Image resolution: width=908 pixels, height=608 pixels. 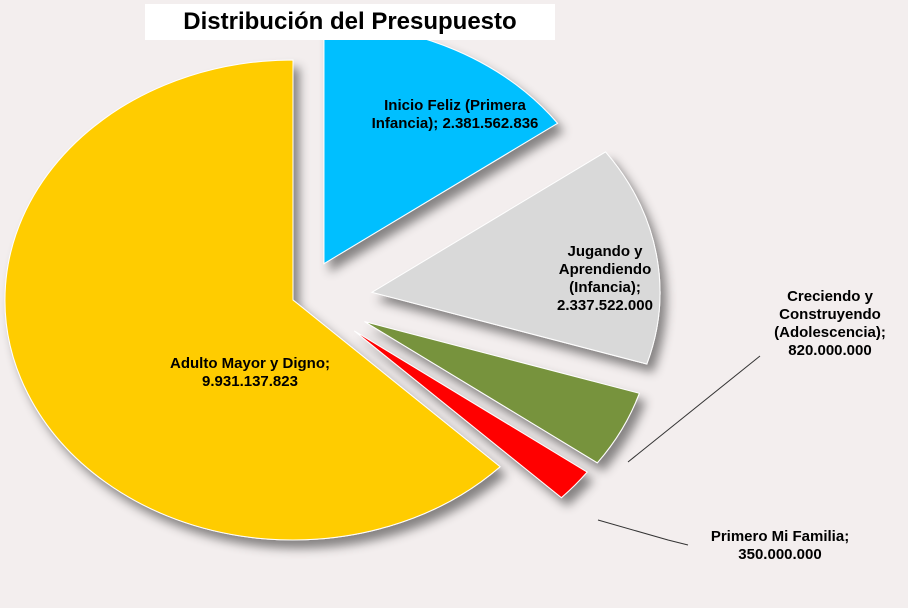 I want to click on category-label: Jugando y Aprendiendo (Infancia), so click(x=605, y=269).